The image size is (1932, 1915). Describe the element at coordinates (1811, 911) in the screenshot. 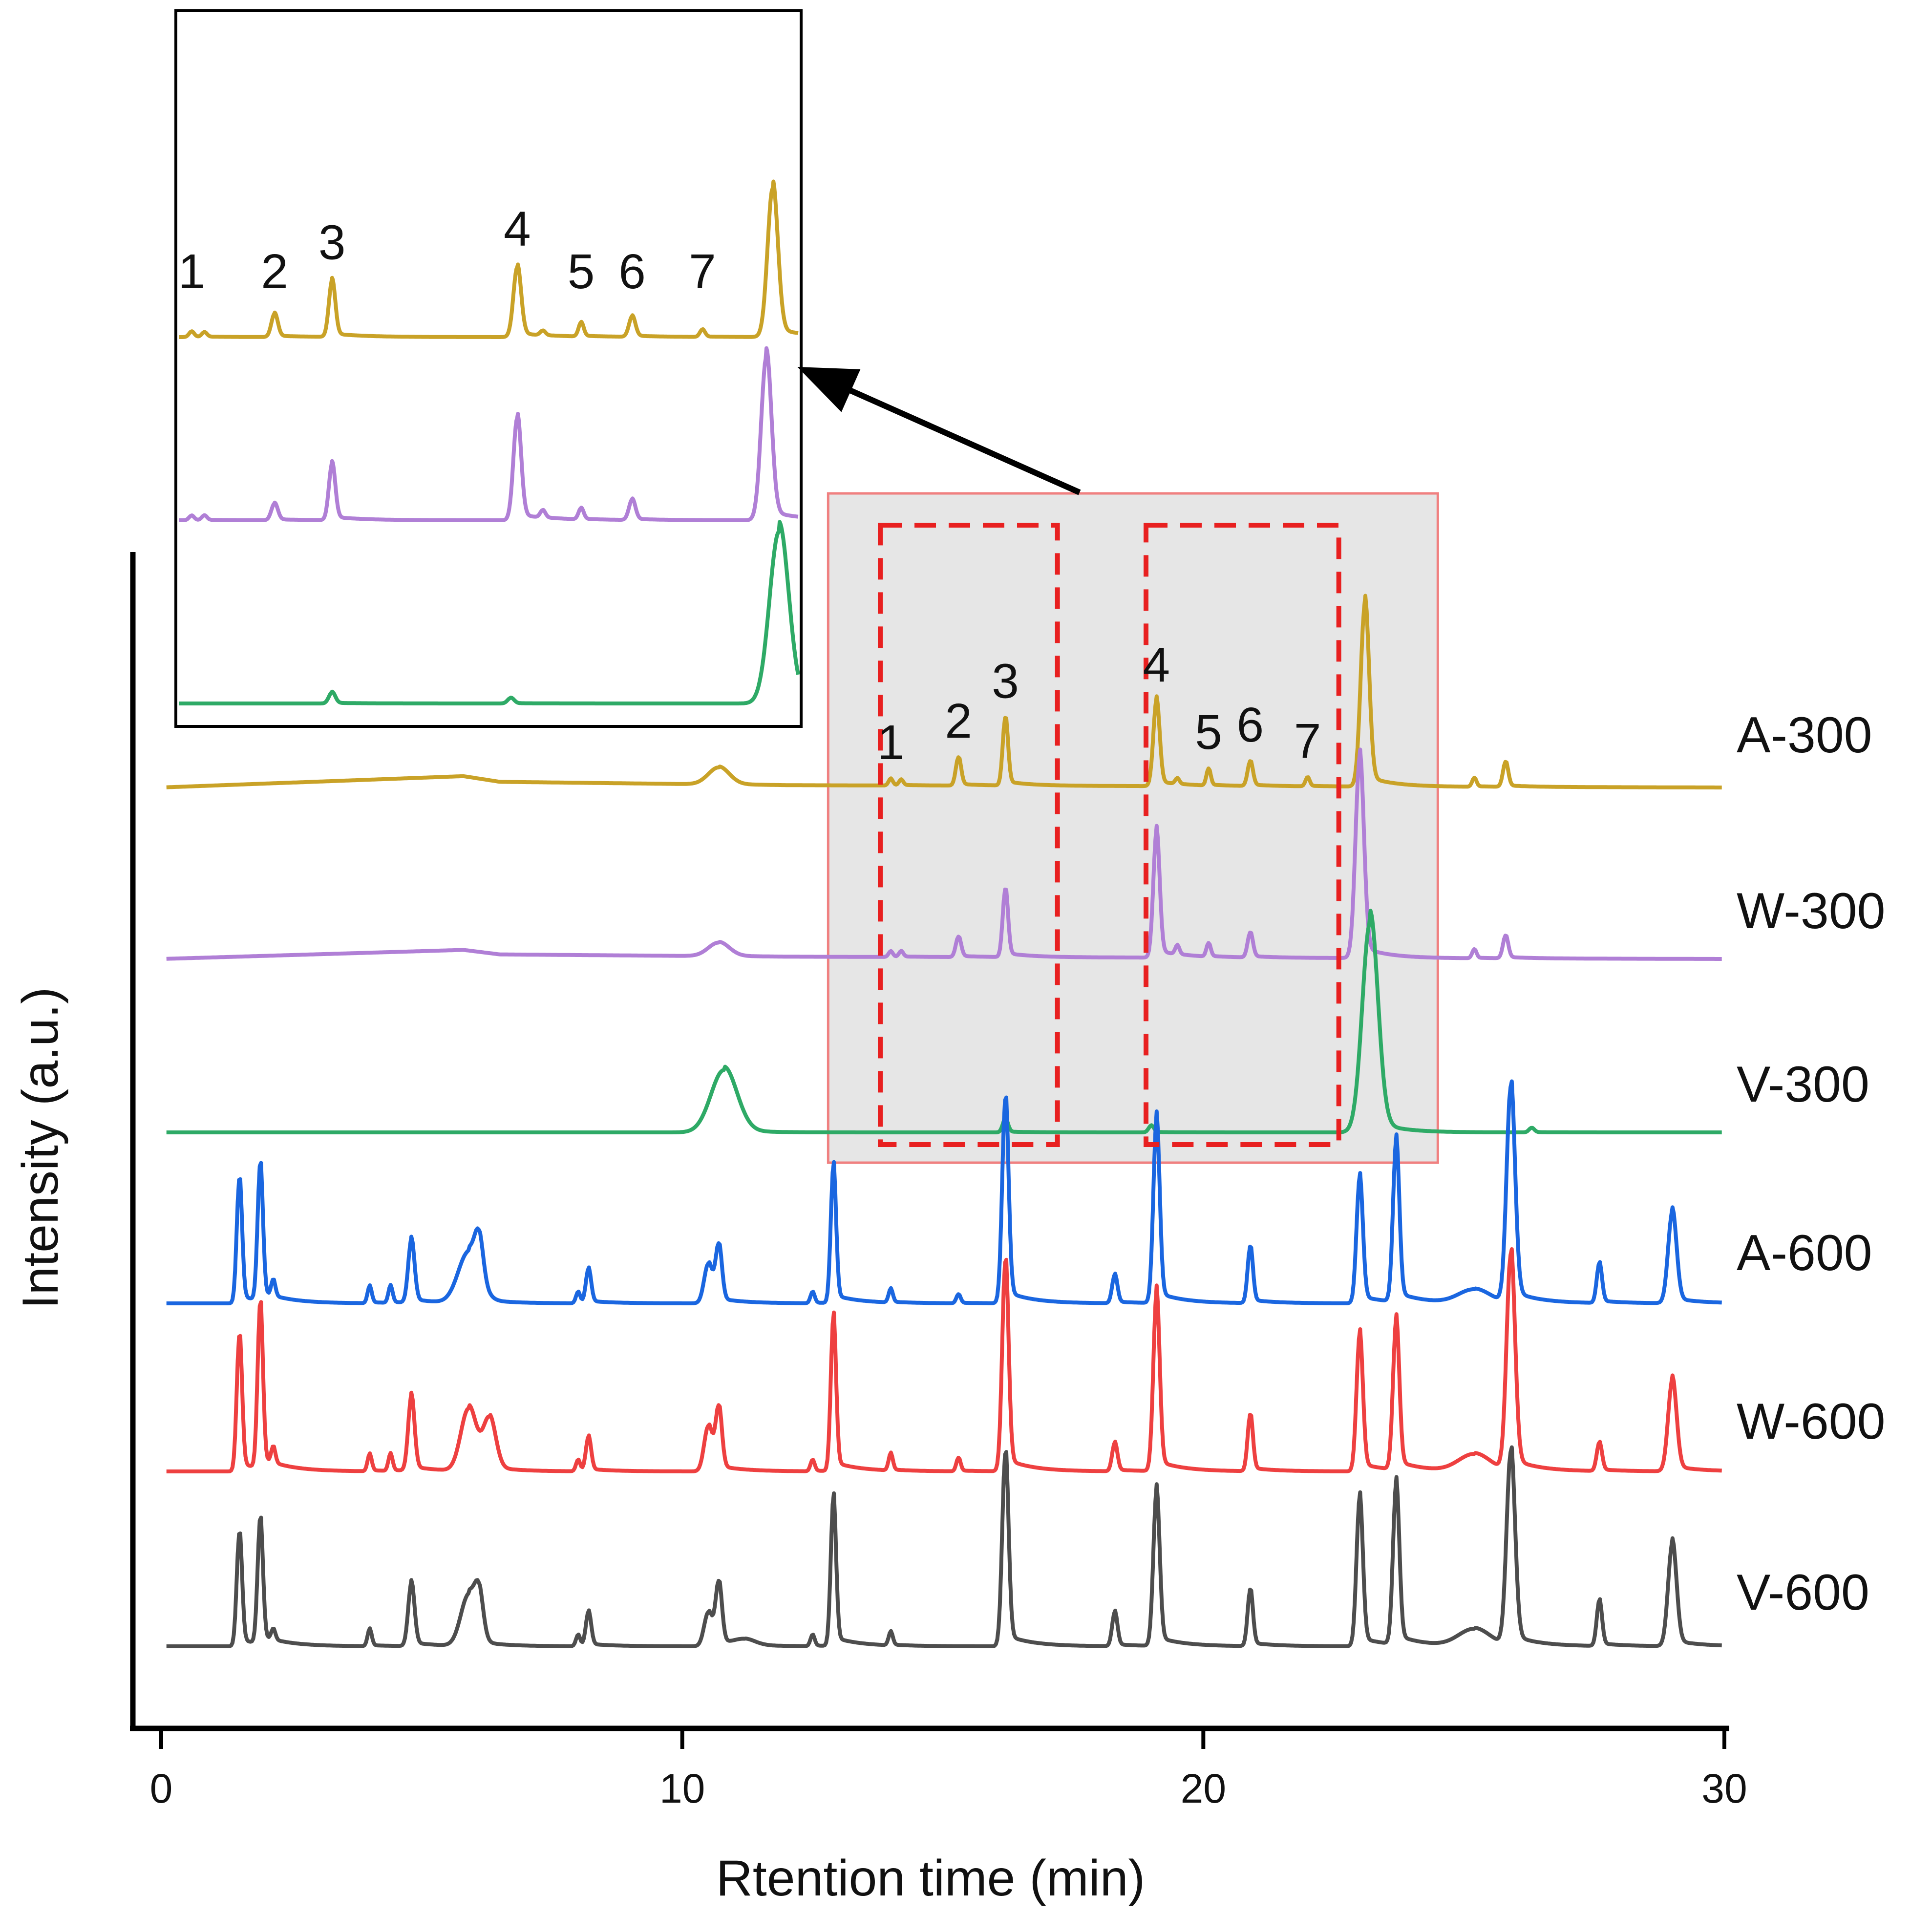

I see `series-label-W-300: W-300` at that location.